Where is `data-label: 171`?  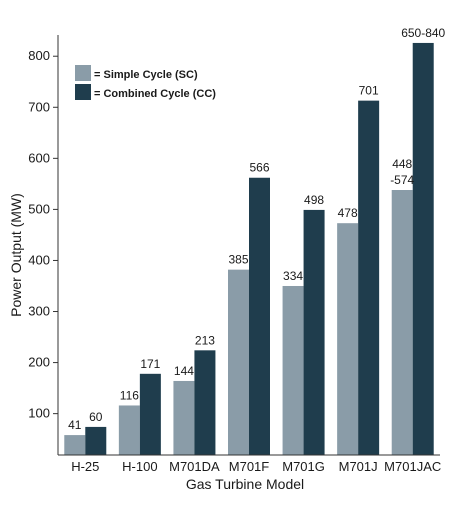 data-label: 171 is located at coordinates (150, 364).